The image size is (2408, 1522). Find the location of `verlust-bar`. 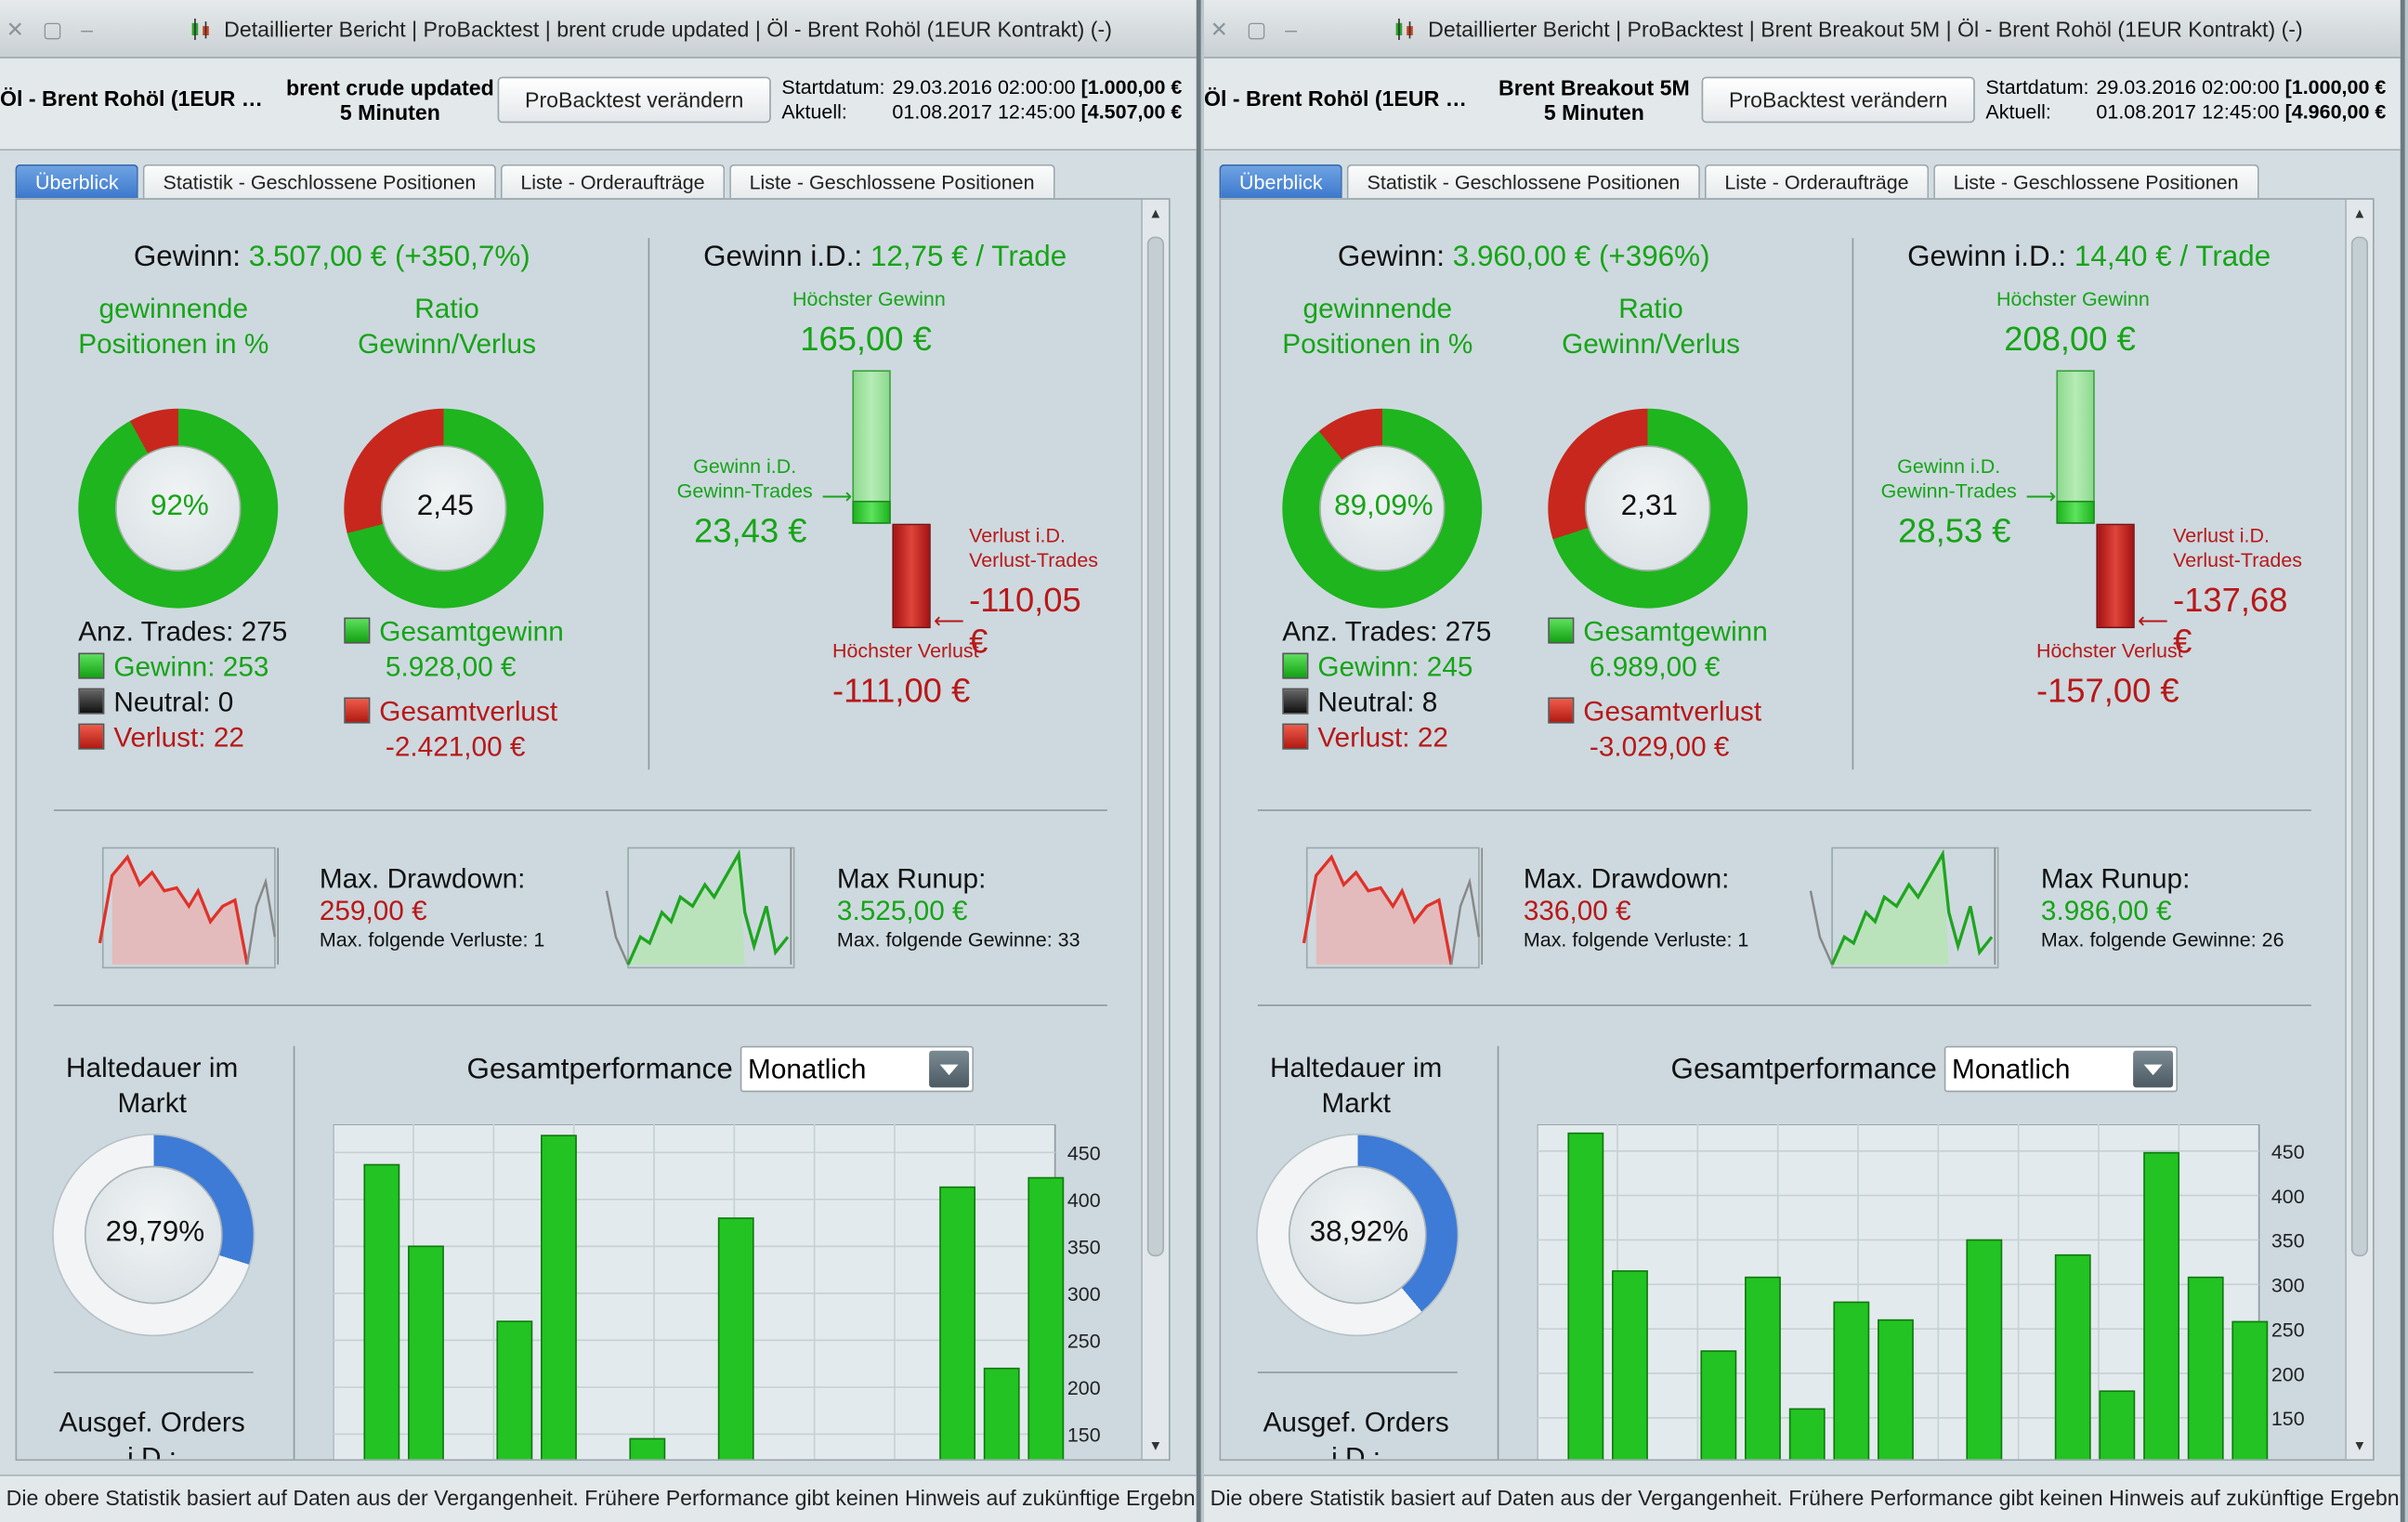

verlust-bar is located at coordinates (911, 576).